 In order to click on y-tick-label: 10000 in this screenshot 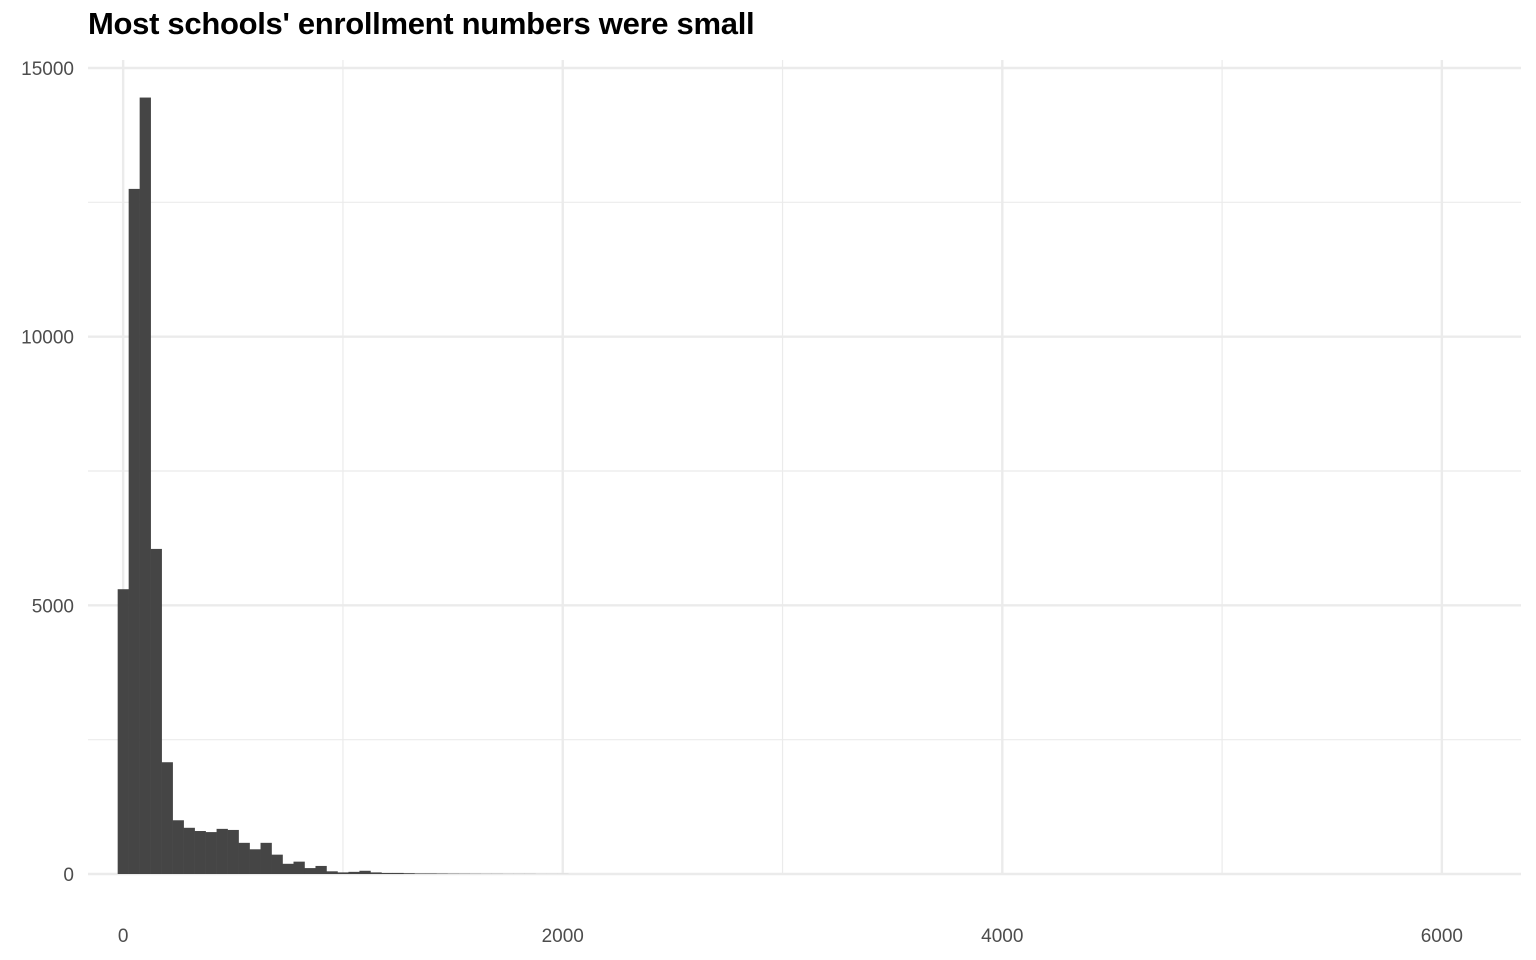, I will do `click(47, 338)`.